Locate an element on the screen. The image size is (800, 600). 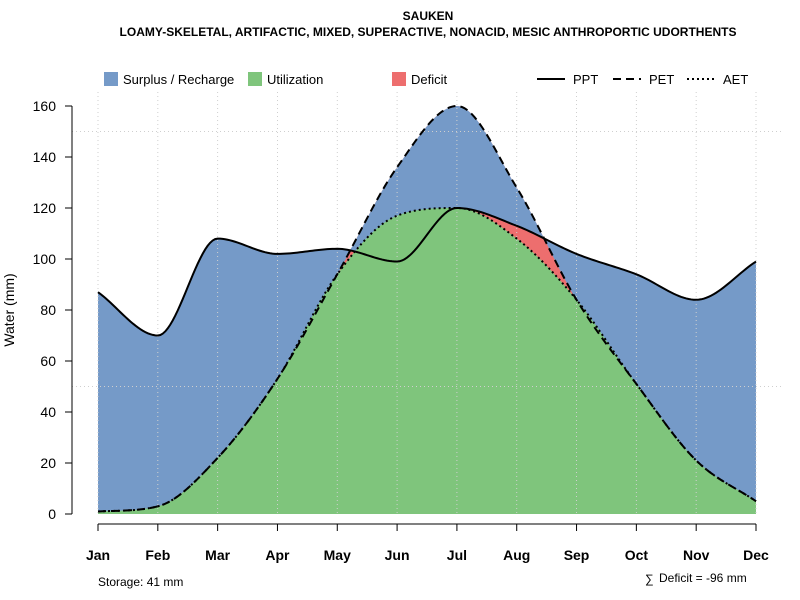
legend-label-pet: PET is located at coordinates (661, 79).